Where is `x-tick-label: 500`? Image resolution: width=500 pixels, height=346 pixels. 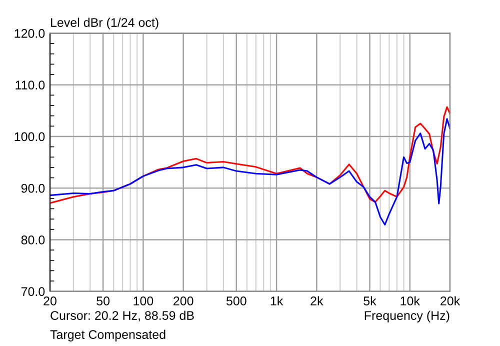 x-tick-label: 500 is located at coordinates (236, 301).